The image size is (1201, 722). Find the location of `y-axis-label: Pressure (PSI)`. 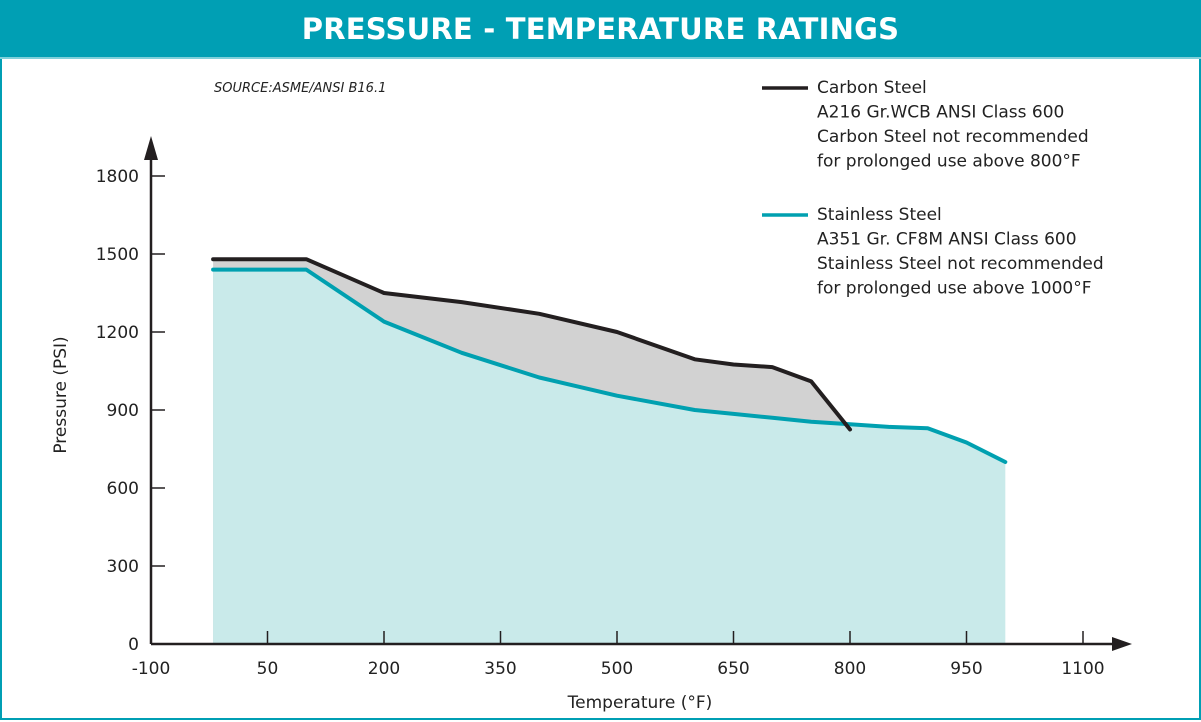

y-axis-label: Pressure (PSI) is located at coordinates (61, 394).